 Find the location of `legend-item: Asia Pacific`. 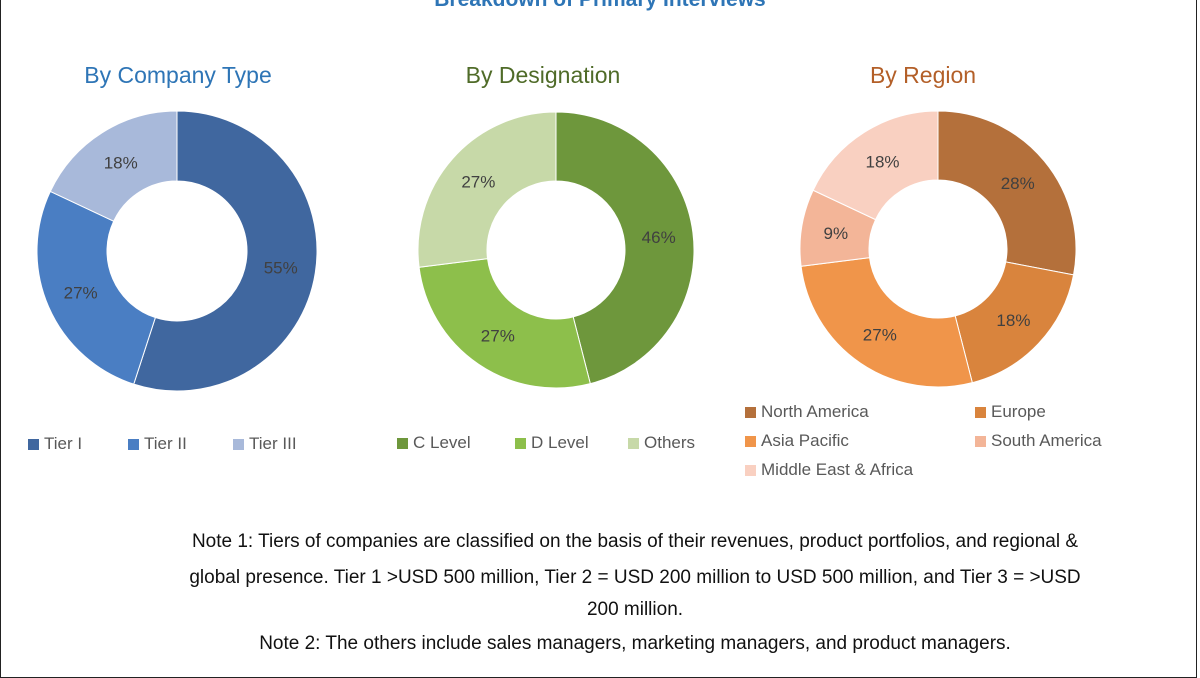

legend-item: Asia Pacific is located at coordinates (797, 441).